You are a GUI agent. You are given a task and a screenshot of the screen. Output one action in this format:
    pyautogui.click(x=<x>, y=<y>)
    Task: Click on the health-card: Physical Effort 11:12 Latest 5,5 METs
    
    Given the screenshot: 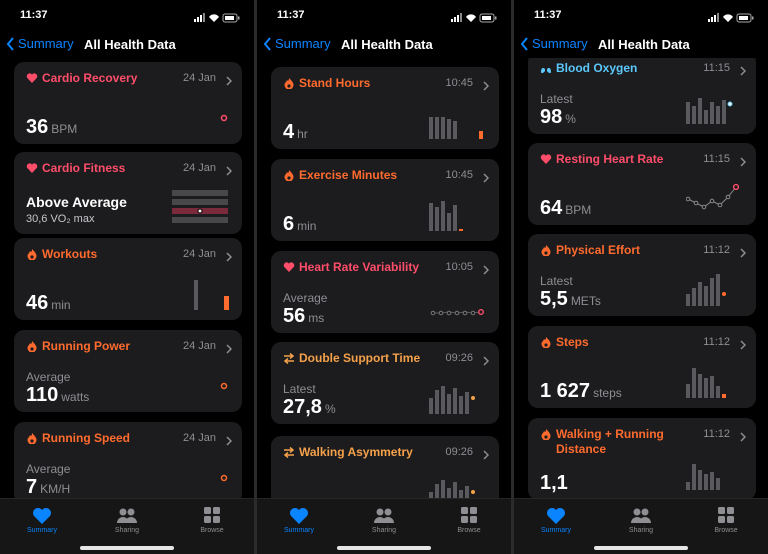 What is the action you would take?
    pyautogui.click(x=642, y=275)
    